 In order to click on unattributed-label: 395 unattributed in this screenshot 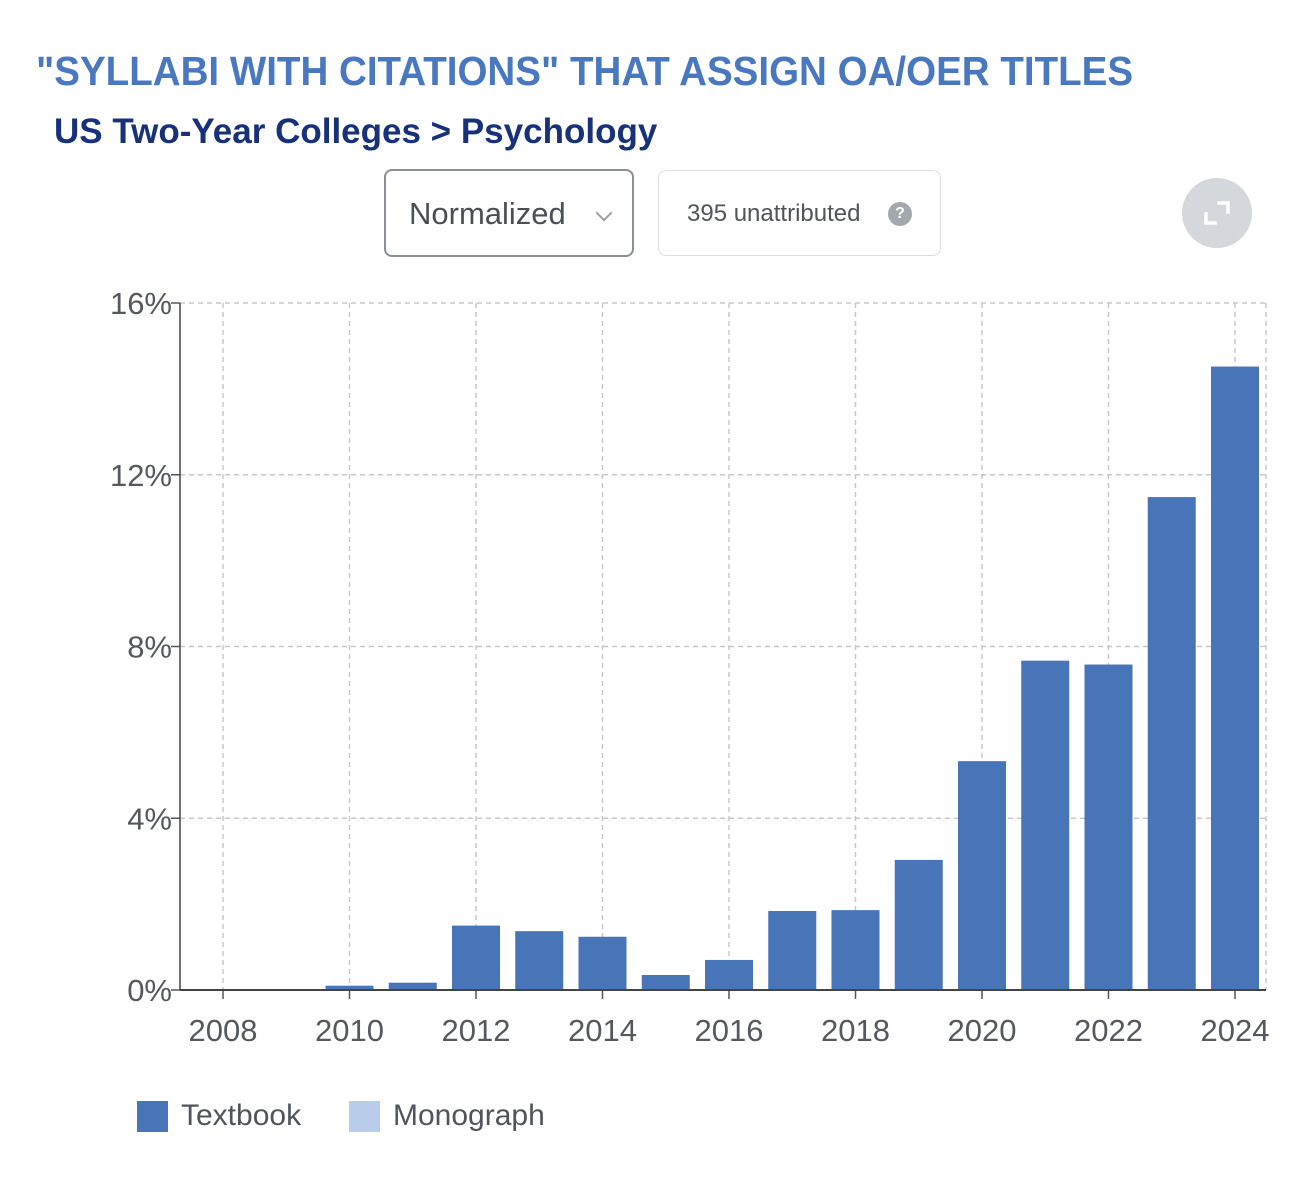, I will do `click(774, 213)`.